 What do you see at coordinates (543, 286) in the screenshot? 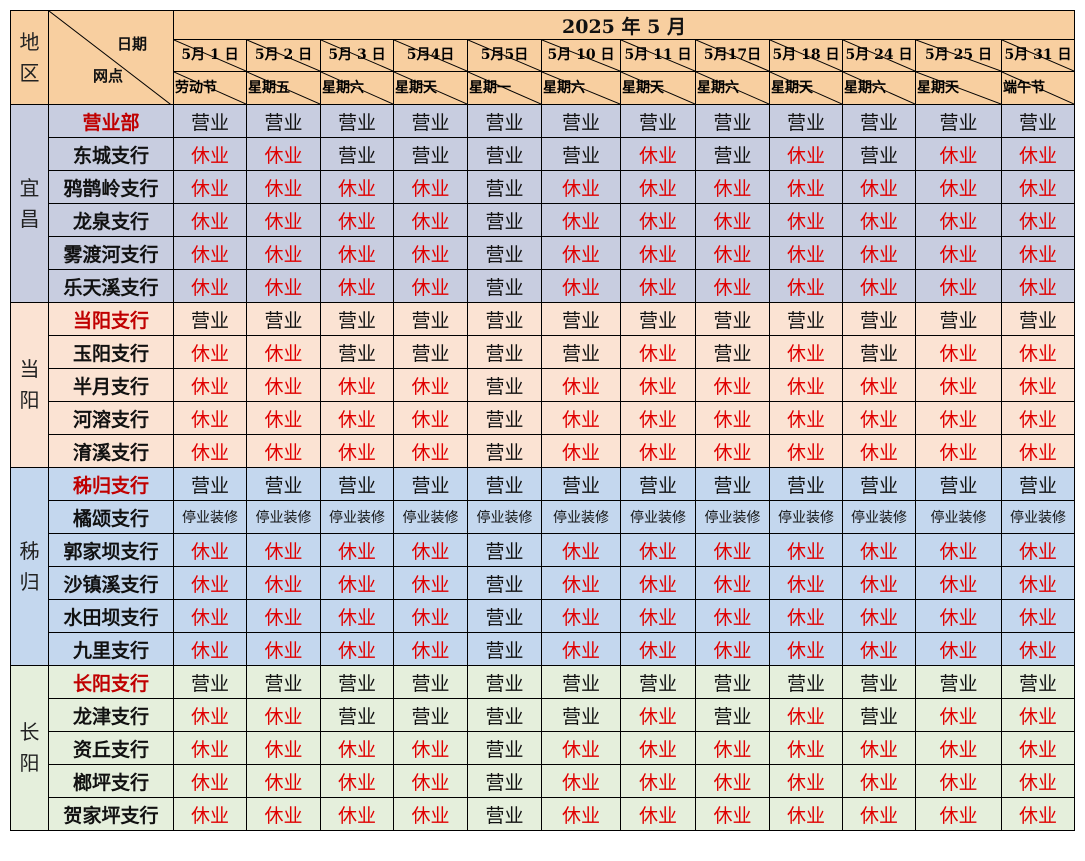
I see `table-row: 乐天溪支行 休业 休业 休业 休业 营业 休业 休业 休业 休业 休业 休业 休业` at bounding box center [543, 286].